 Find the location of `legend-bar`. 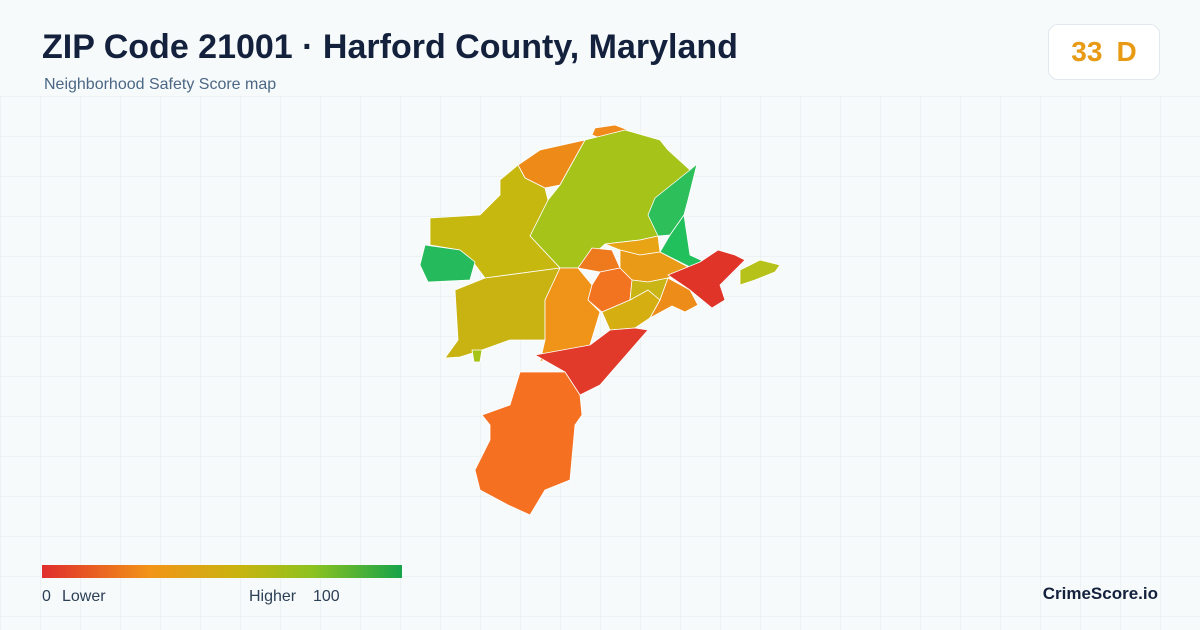

legend-bar is located at coordinates (222, 571).